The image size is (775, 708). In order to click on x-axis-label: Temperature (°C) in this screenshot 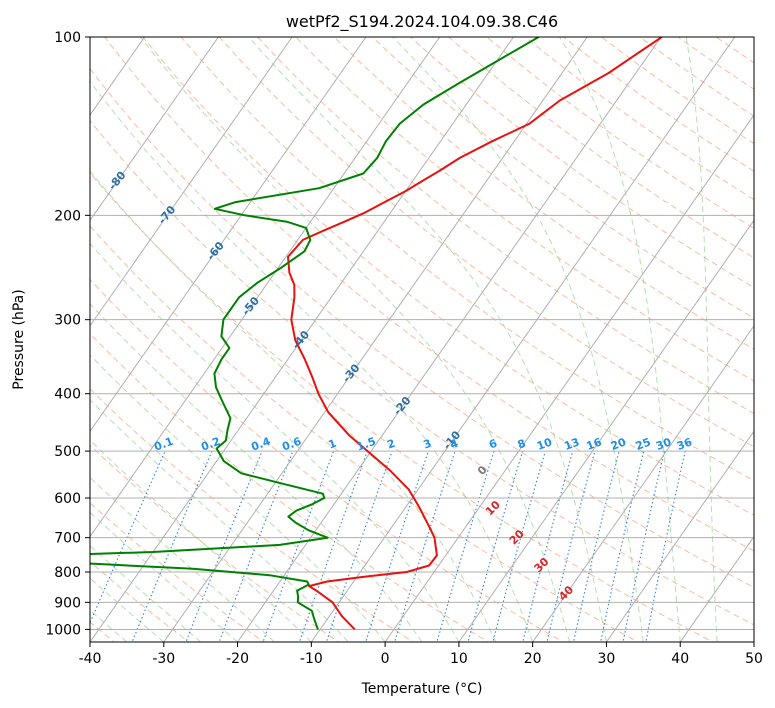, I will do `click(422, 689)`.